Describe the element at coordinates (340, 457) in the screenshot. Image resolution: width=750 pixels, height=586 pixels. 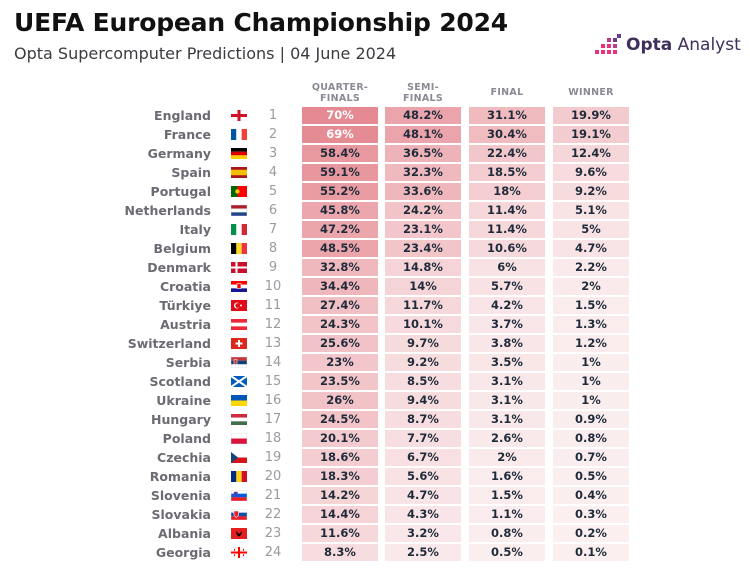
I see `cell-qf: 18.6%` at that location.